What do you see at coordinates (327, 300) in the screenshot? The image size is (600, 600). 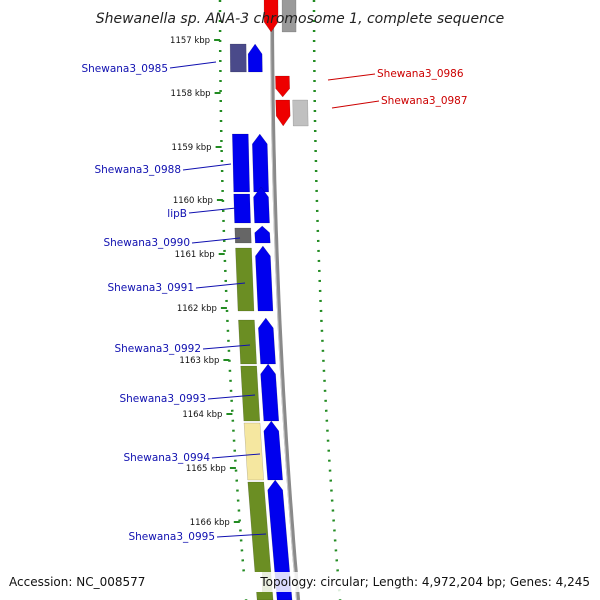 I see `dotted-arc-outer` at bounding box center [327, 300].